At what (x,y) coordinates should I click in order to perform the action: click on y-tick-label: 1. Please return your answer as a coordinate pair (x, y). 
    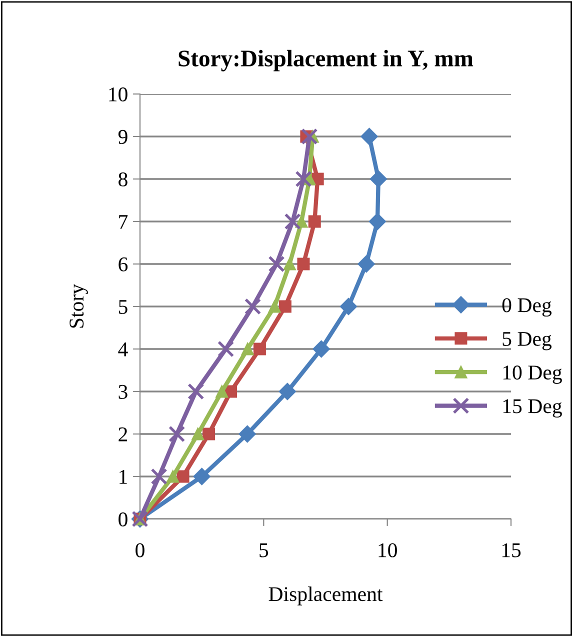
    Looking at the image, I should click on (123, 477).